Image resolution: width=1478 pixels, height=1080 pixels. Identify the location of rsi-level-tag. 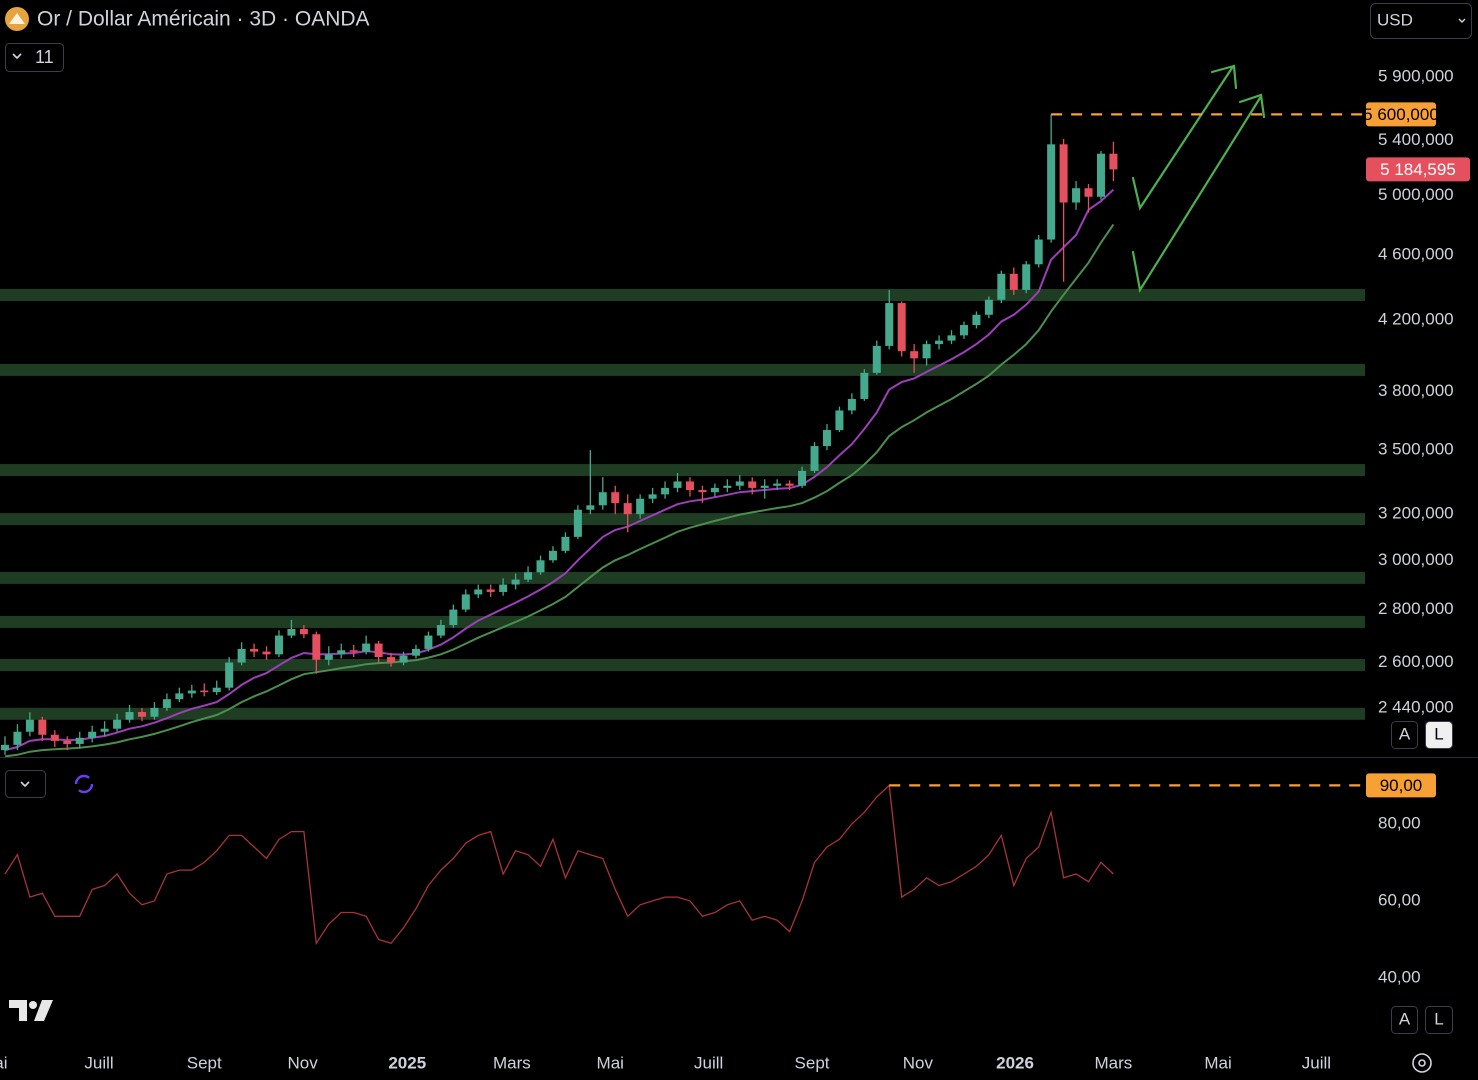
(1401, 785).